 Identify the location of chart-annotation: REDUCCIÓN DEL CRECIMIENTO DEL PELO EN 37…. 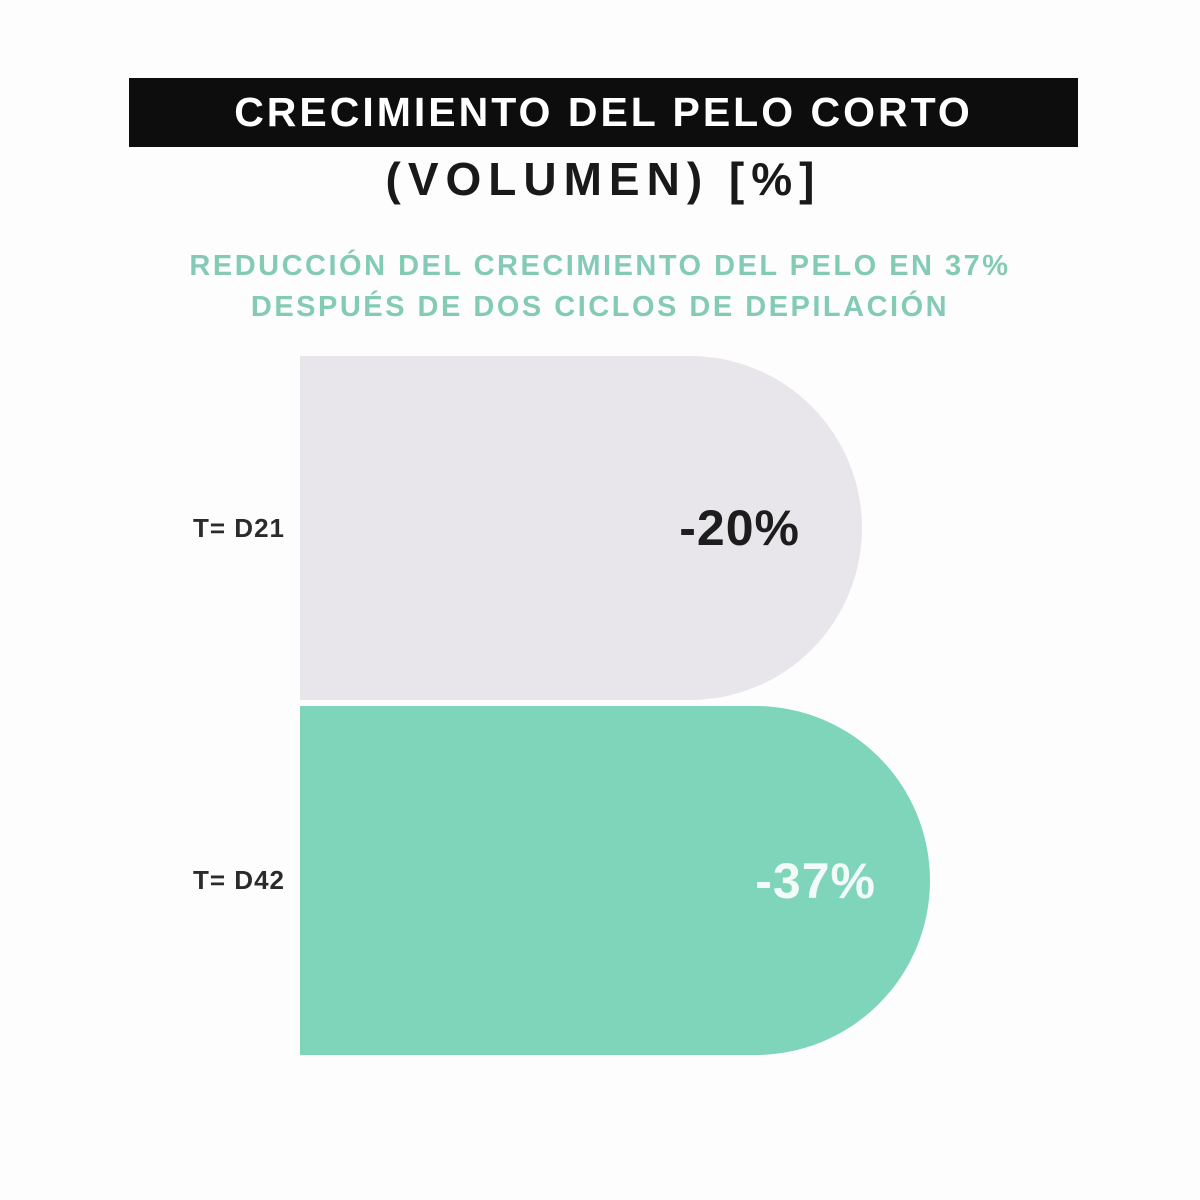
(600, 287).